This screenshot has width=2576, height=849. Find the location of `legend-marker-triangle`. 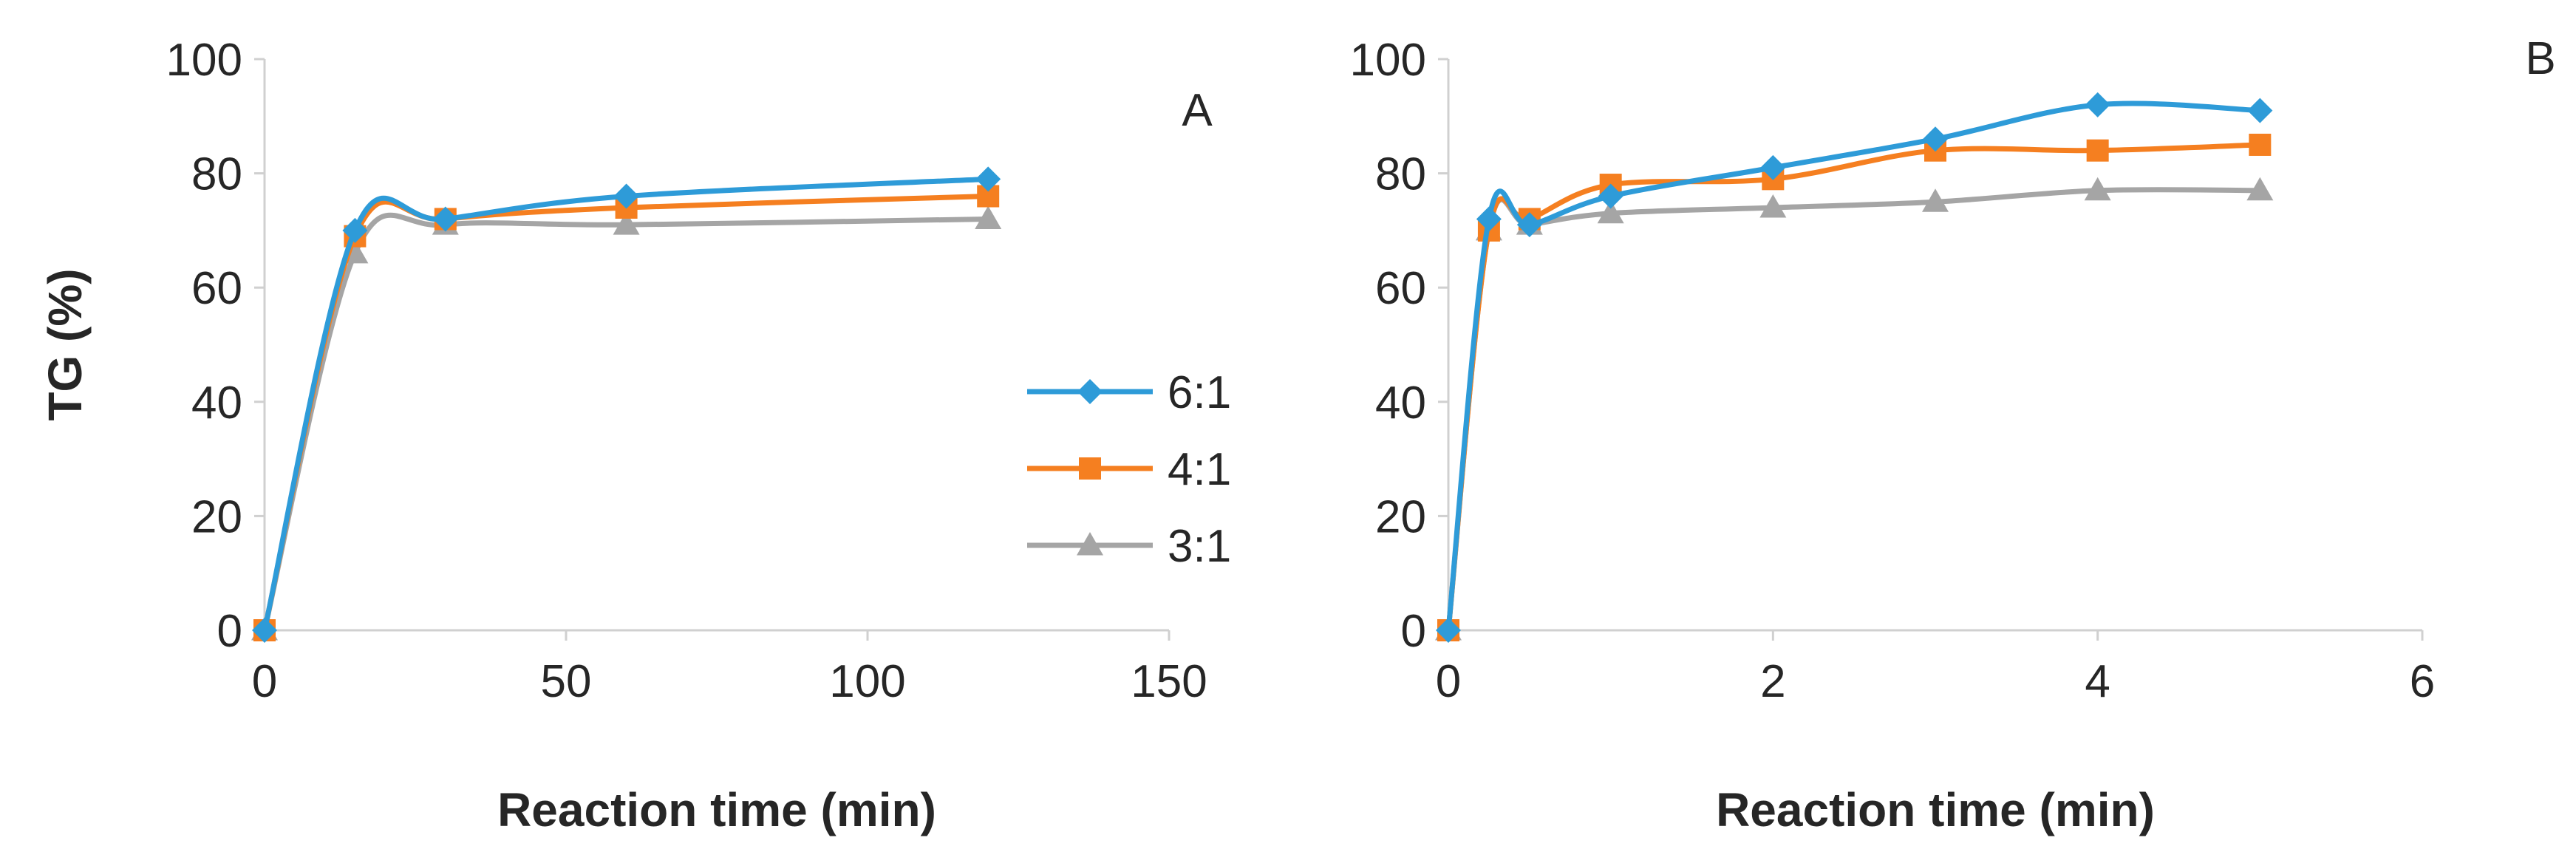

legend-marker-triangle is located at coordinates (1090, 544).